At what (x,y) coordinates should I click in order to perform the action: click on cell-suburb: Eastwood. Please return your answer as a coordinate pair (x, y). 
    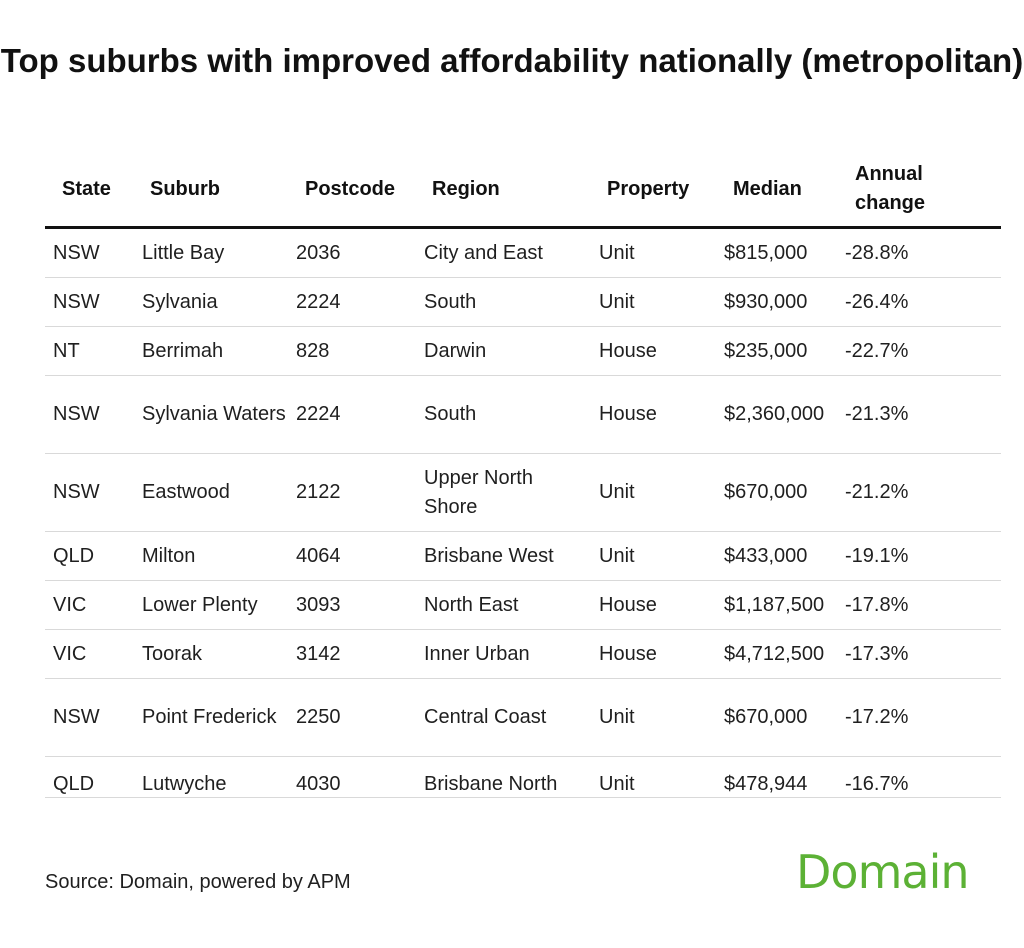
    Looking at the image, I should click on (186, 492).